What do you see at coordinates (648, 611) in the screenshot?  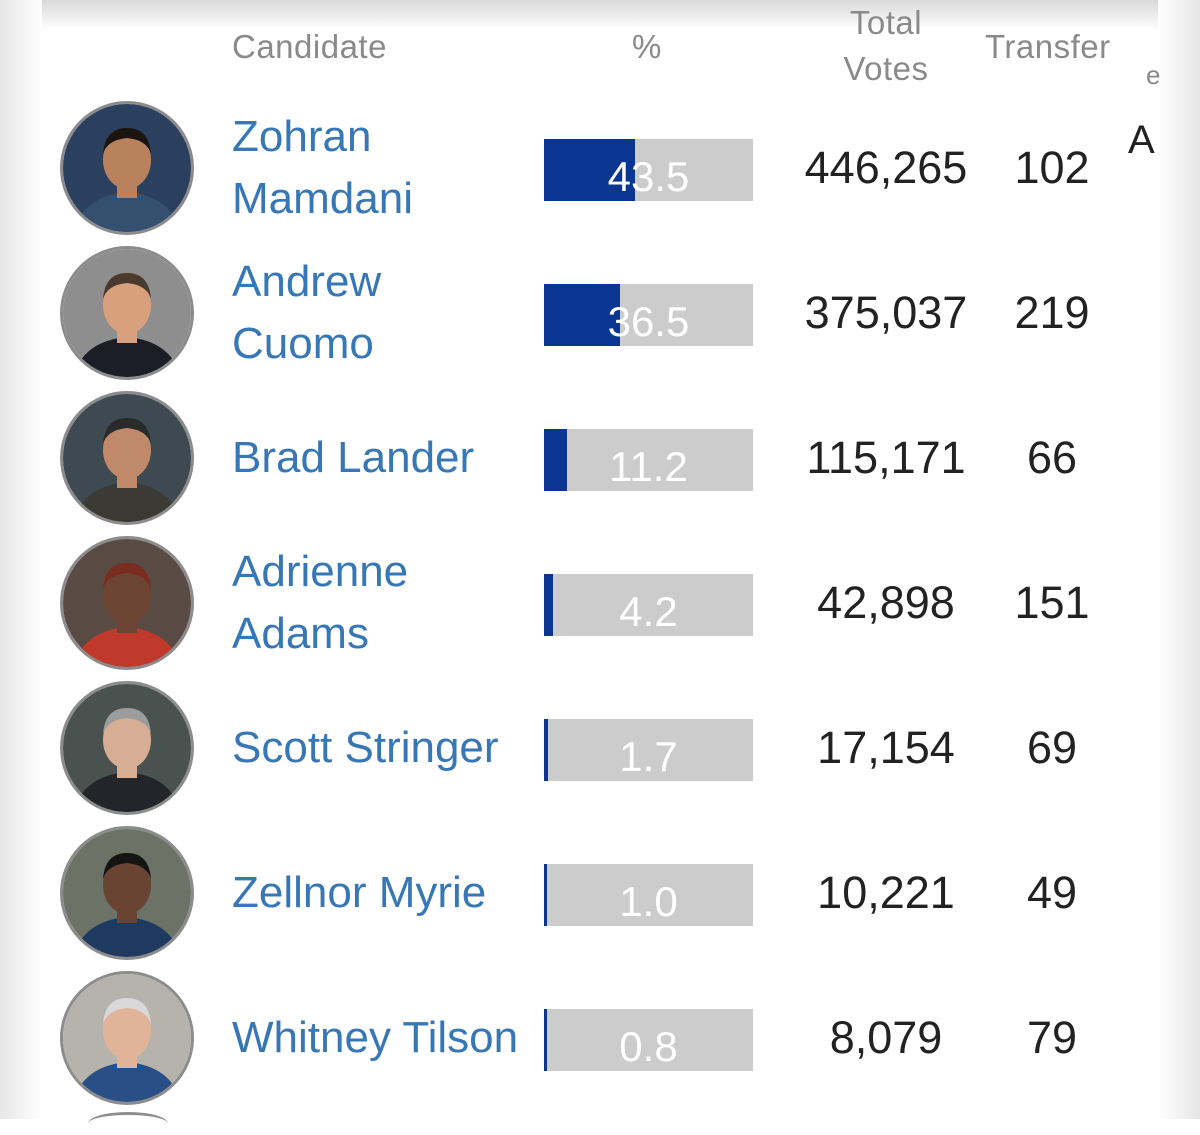 I see `percent-value: 4.2` at bounding box center [648, 611].